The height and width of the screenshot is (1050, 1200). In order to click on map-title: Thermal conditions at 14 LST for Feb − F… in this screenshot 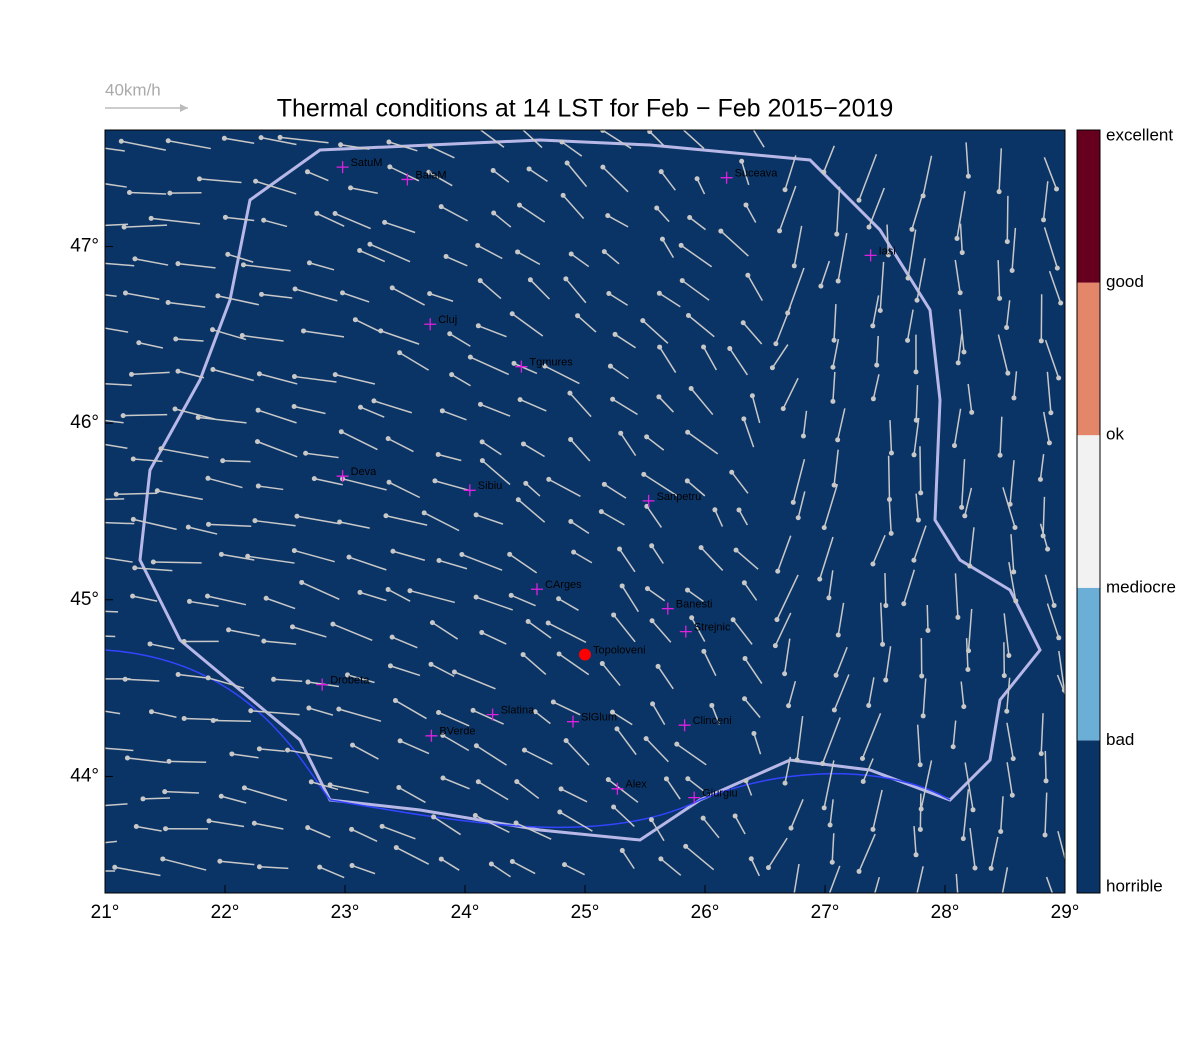, I will do `click(585, 109)`.